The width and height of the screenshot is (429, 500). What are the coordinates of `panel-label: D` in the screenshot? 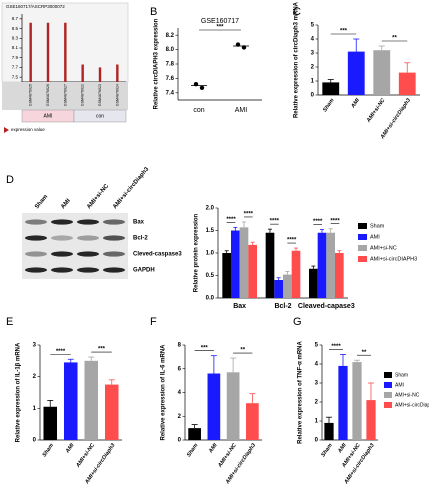 It's located at (10, 180).